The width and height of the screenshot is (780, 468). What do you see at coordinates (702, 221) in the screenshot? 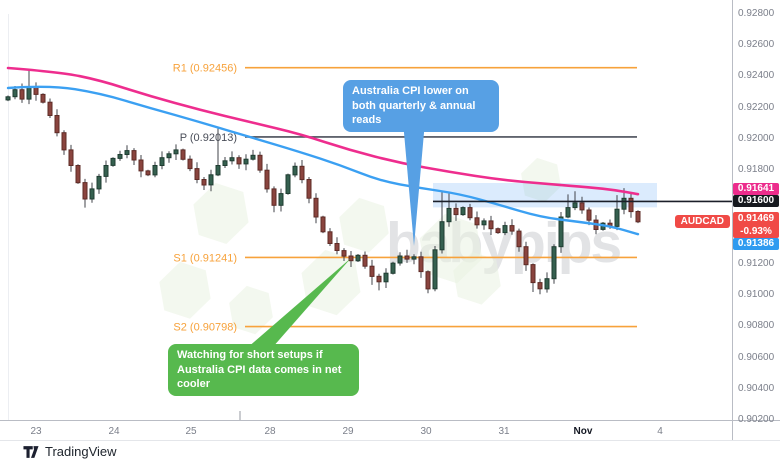
I see `symbol-label-badge: AUDCAD` at bounding box center [702, 221].